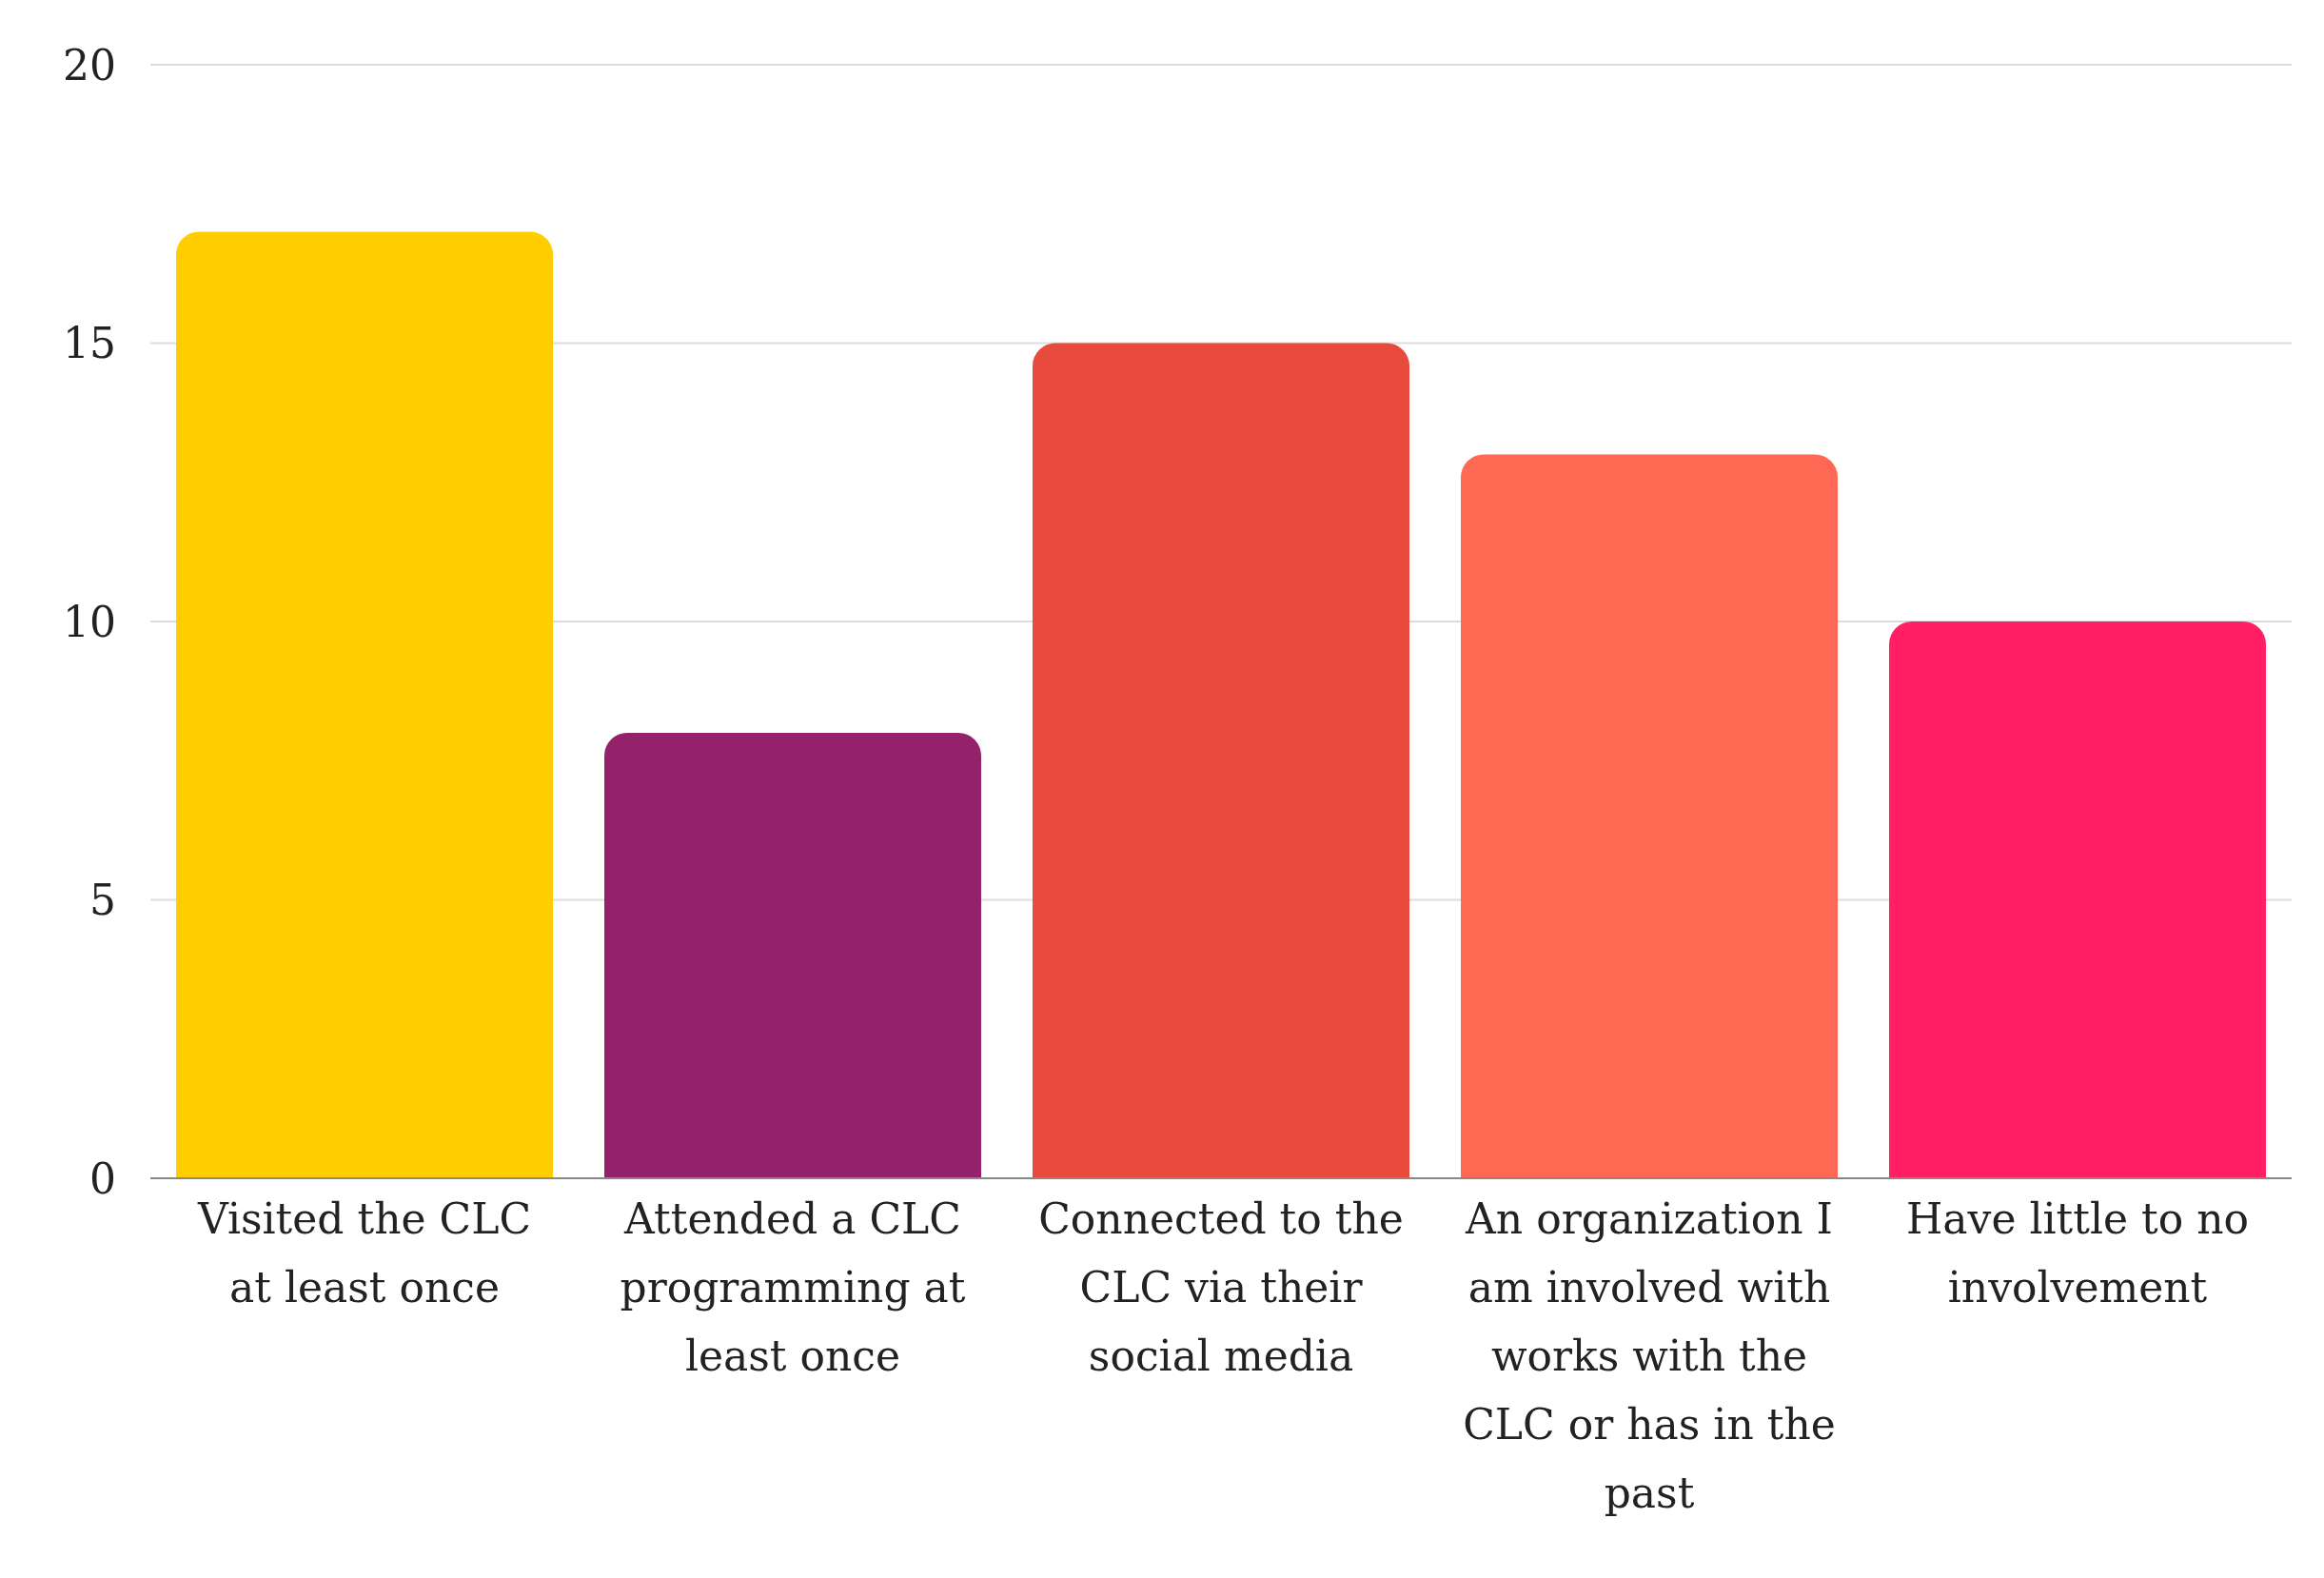  What do you see at coordinates (103, 900) in the screenshot?
I see `y-tick-label: 5` at bounding box center [103, 900].